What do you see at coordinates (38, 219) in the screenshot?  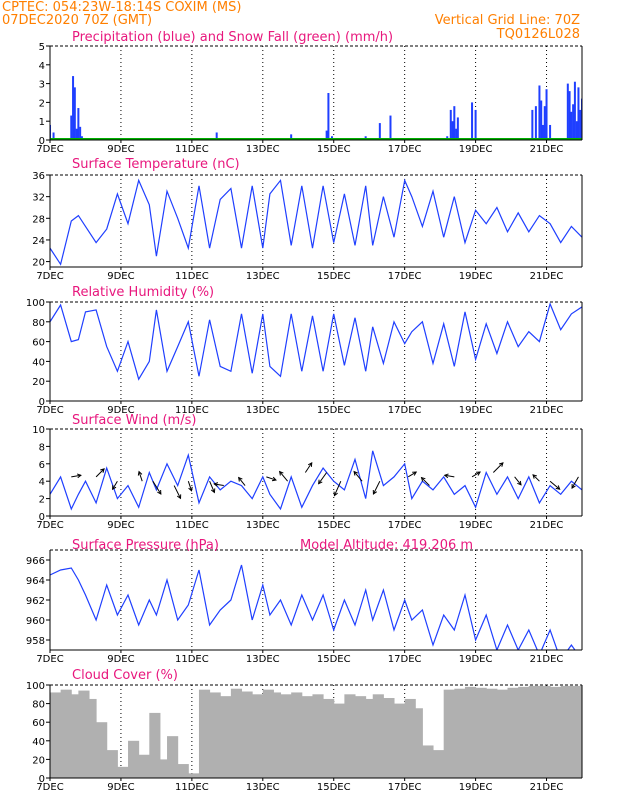 I see `y-tick-label: 28` at bounding box center [38, 219].